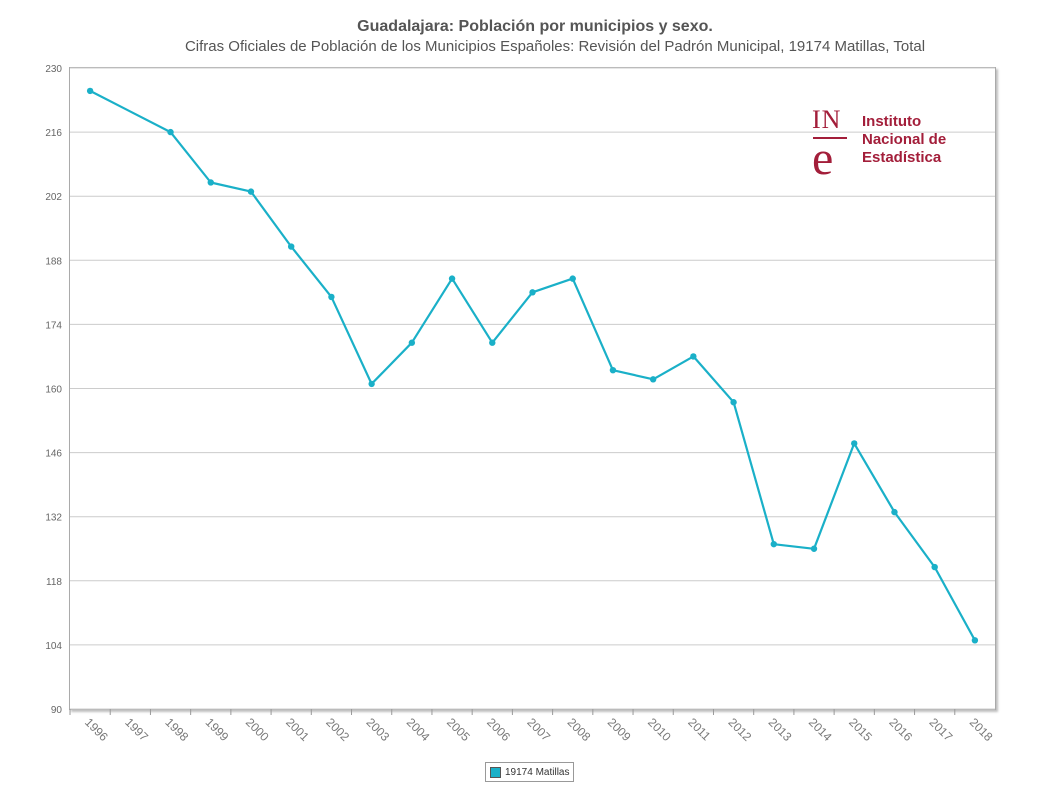 This screenshot has height=808, width=1050. Describe the element at coordinates (820, 729) in the screenshot. I see `x-tick-label: 2014` at that location.